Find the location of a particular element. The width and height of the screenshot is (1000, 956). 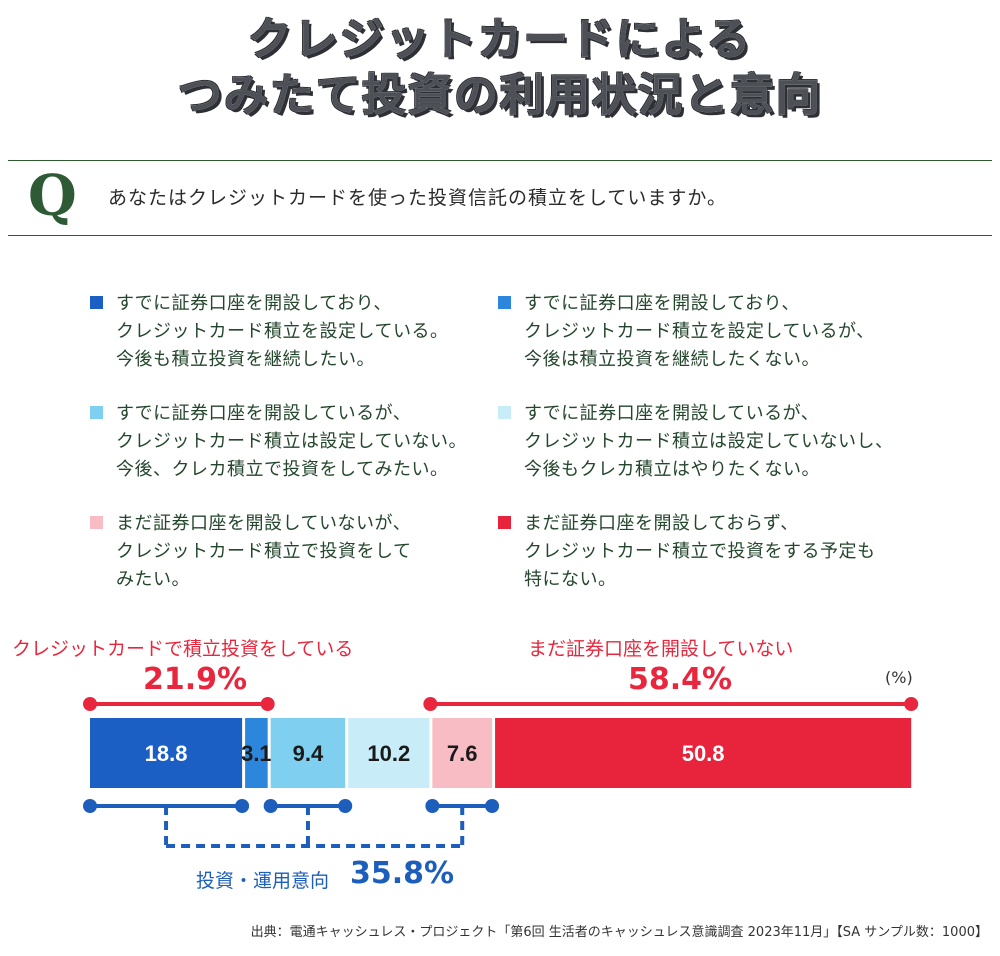

legend-4-line-1: すでに証券口座を開設しているが、 is located at coordinates (672, 413).